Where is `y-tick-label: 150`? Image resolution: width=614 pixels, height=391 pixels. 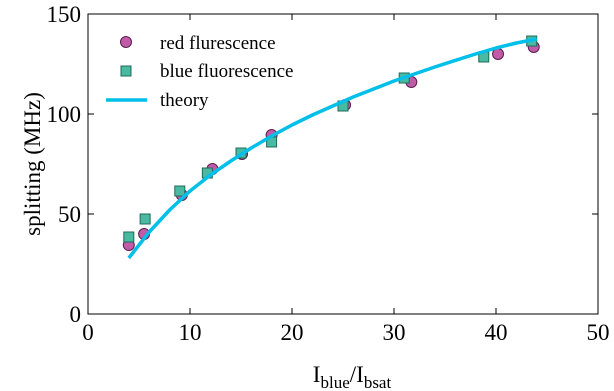
y-tick-label: 150 is located at coordinates (64, 14).